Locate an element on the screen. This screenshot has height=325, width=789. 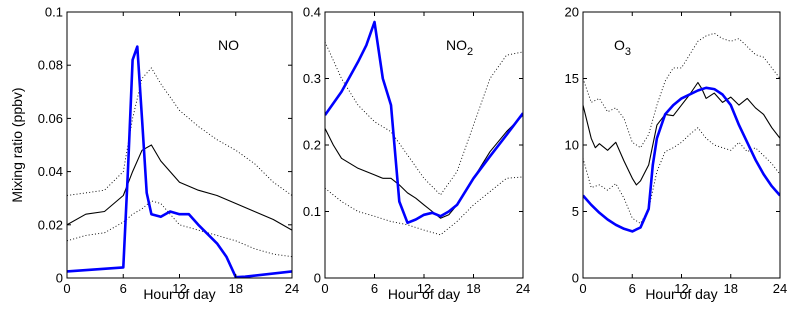
annotation-subscript: 3 is located at coordinates (628, 52).